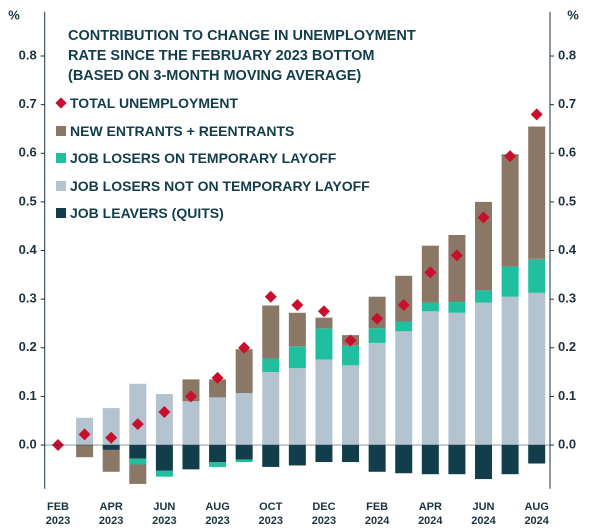 This screenshot has width=590, height=530. What do you see at coordinates (377, 514) in the screenshot?
I see `x-tick-label: FEB 2024` at bounding box center [377, 514].